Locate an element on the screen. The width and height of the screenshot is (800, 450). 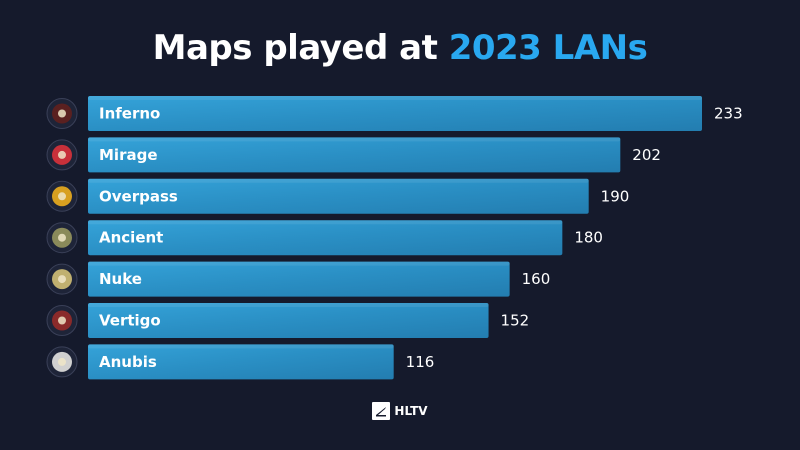
bar-value: 116 is located at coordinates (420, 362).